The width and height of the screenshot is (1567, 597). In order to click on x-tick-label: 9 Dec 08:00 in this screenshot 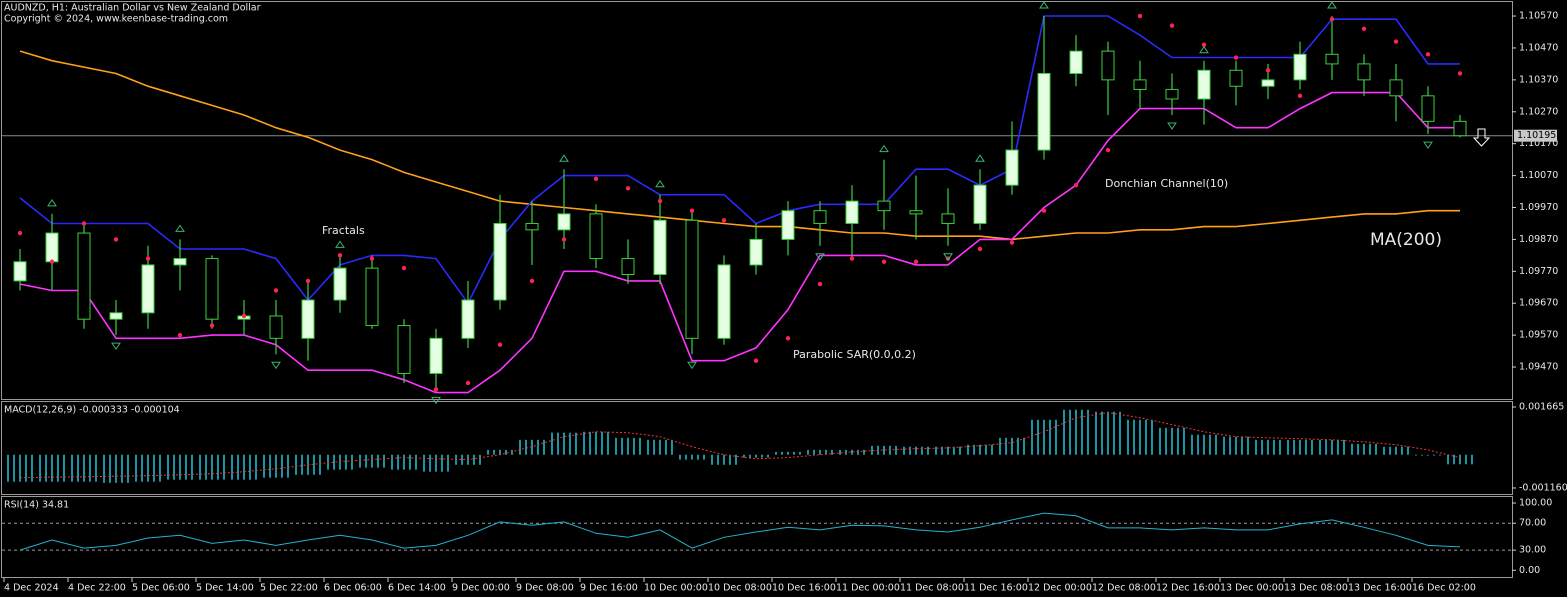, I will do `click(545, 588)`.